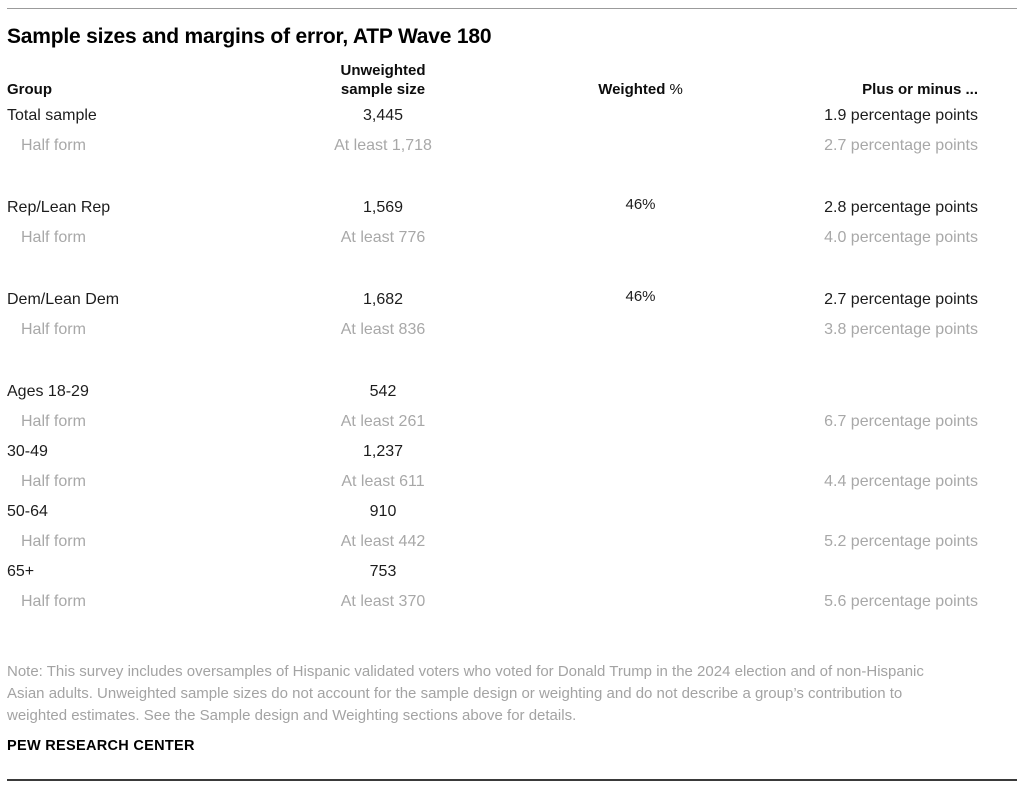  I want to click on sample-size-cell: 1,682, so click(383, 299).